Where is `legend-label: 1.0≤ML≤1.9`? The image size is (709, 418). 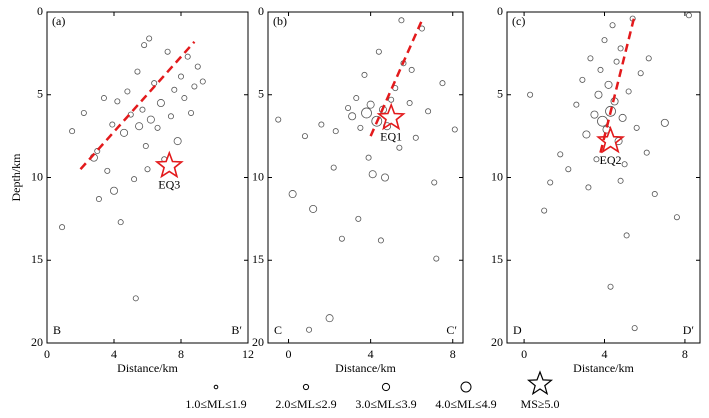 legend-label: 1.0≤ML≤1.9 is located at coordinates (215, 404).